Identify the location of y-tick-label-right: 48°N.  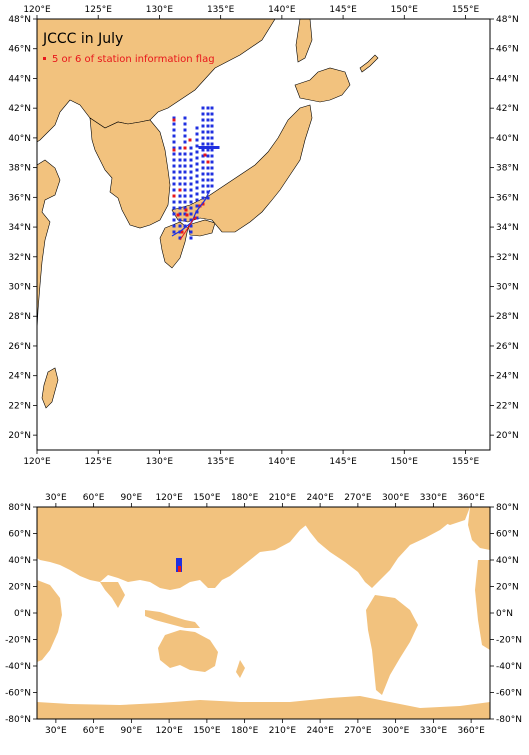
(507, 20).